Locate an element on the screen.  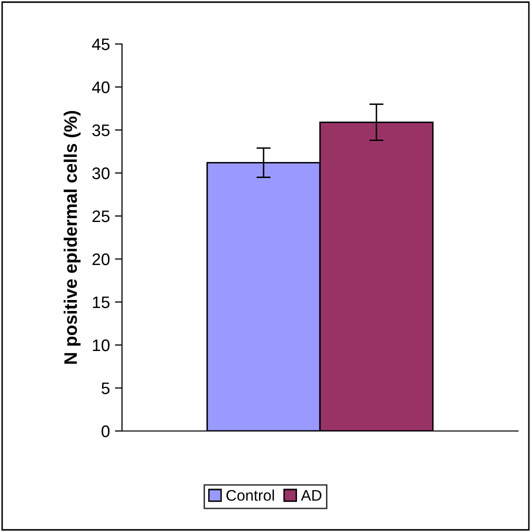
legend-label: AD is located at coordinates (311, 495).